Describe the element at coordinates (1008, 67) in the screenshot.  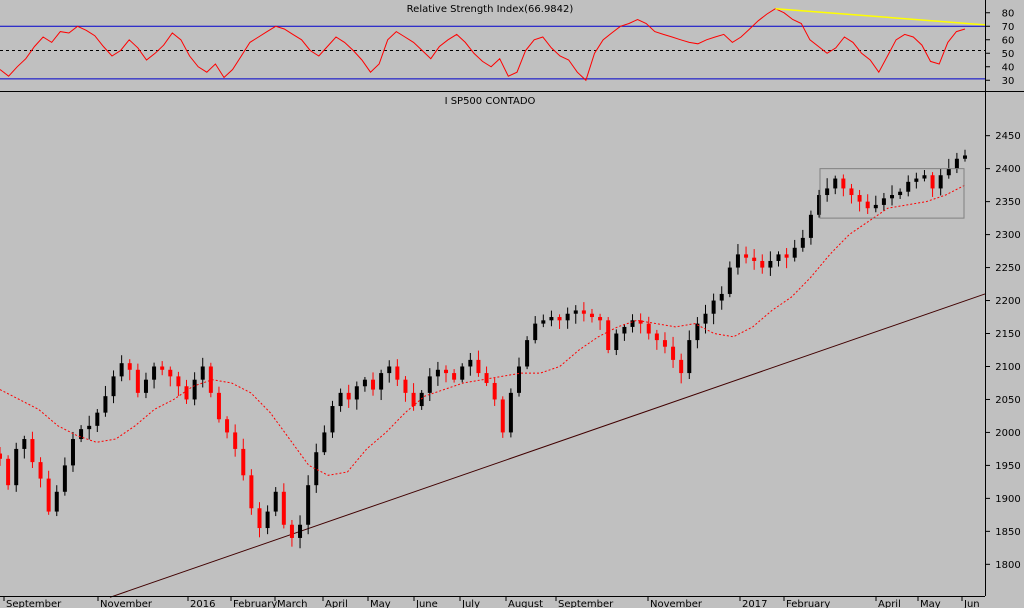
I see `rsi-tick-label: 40` at that location.